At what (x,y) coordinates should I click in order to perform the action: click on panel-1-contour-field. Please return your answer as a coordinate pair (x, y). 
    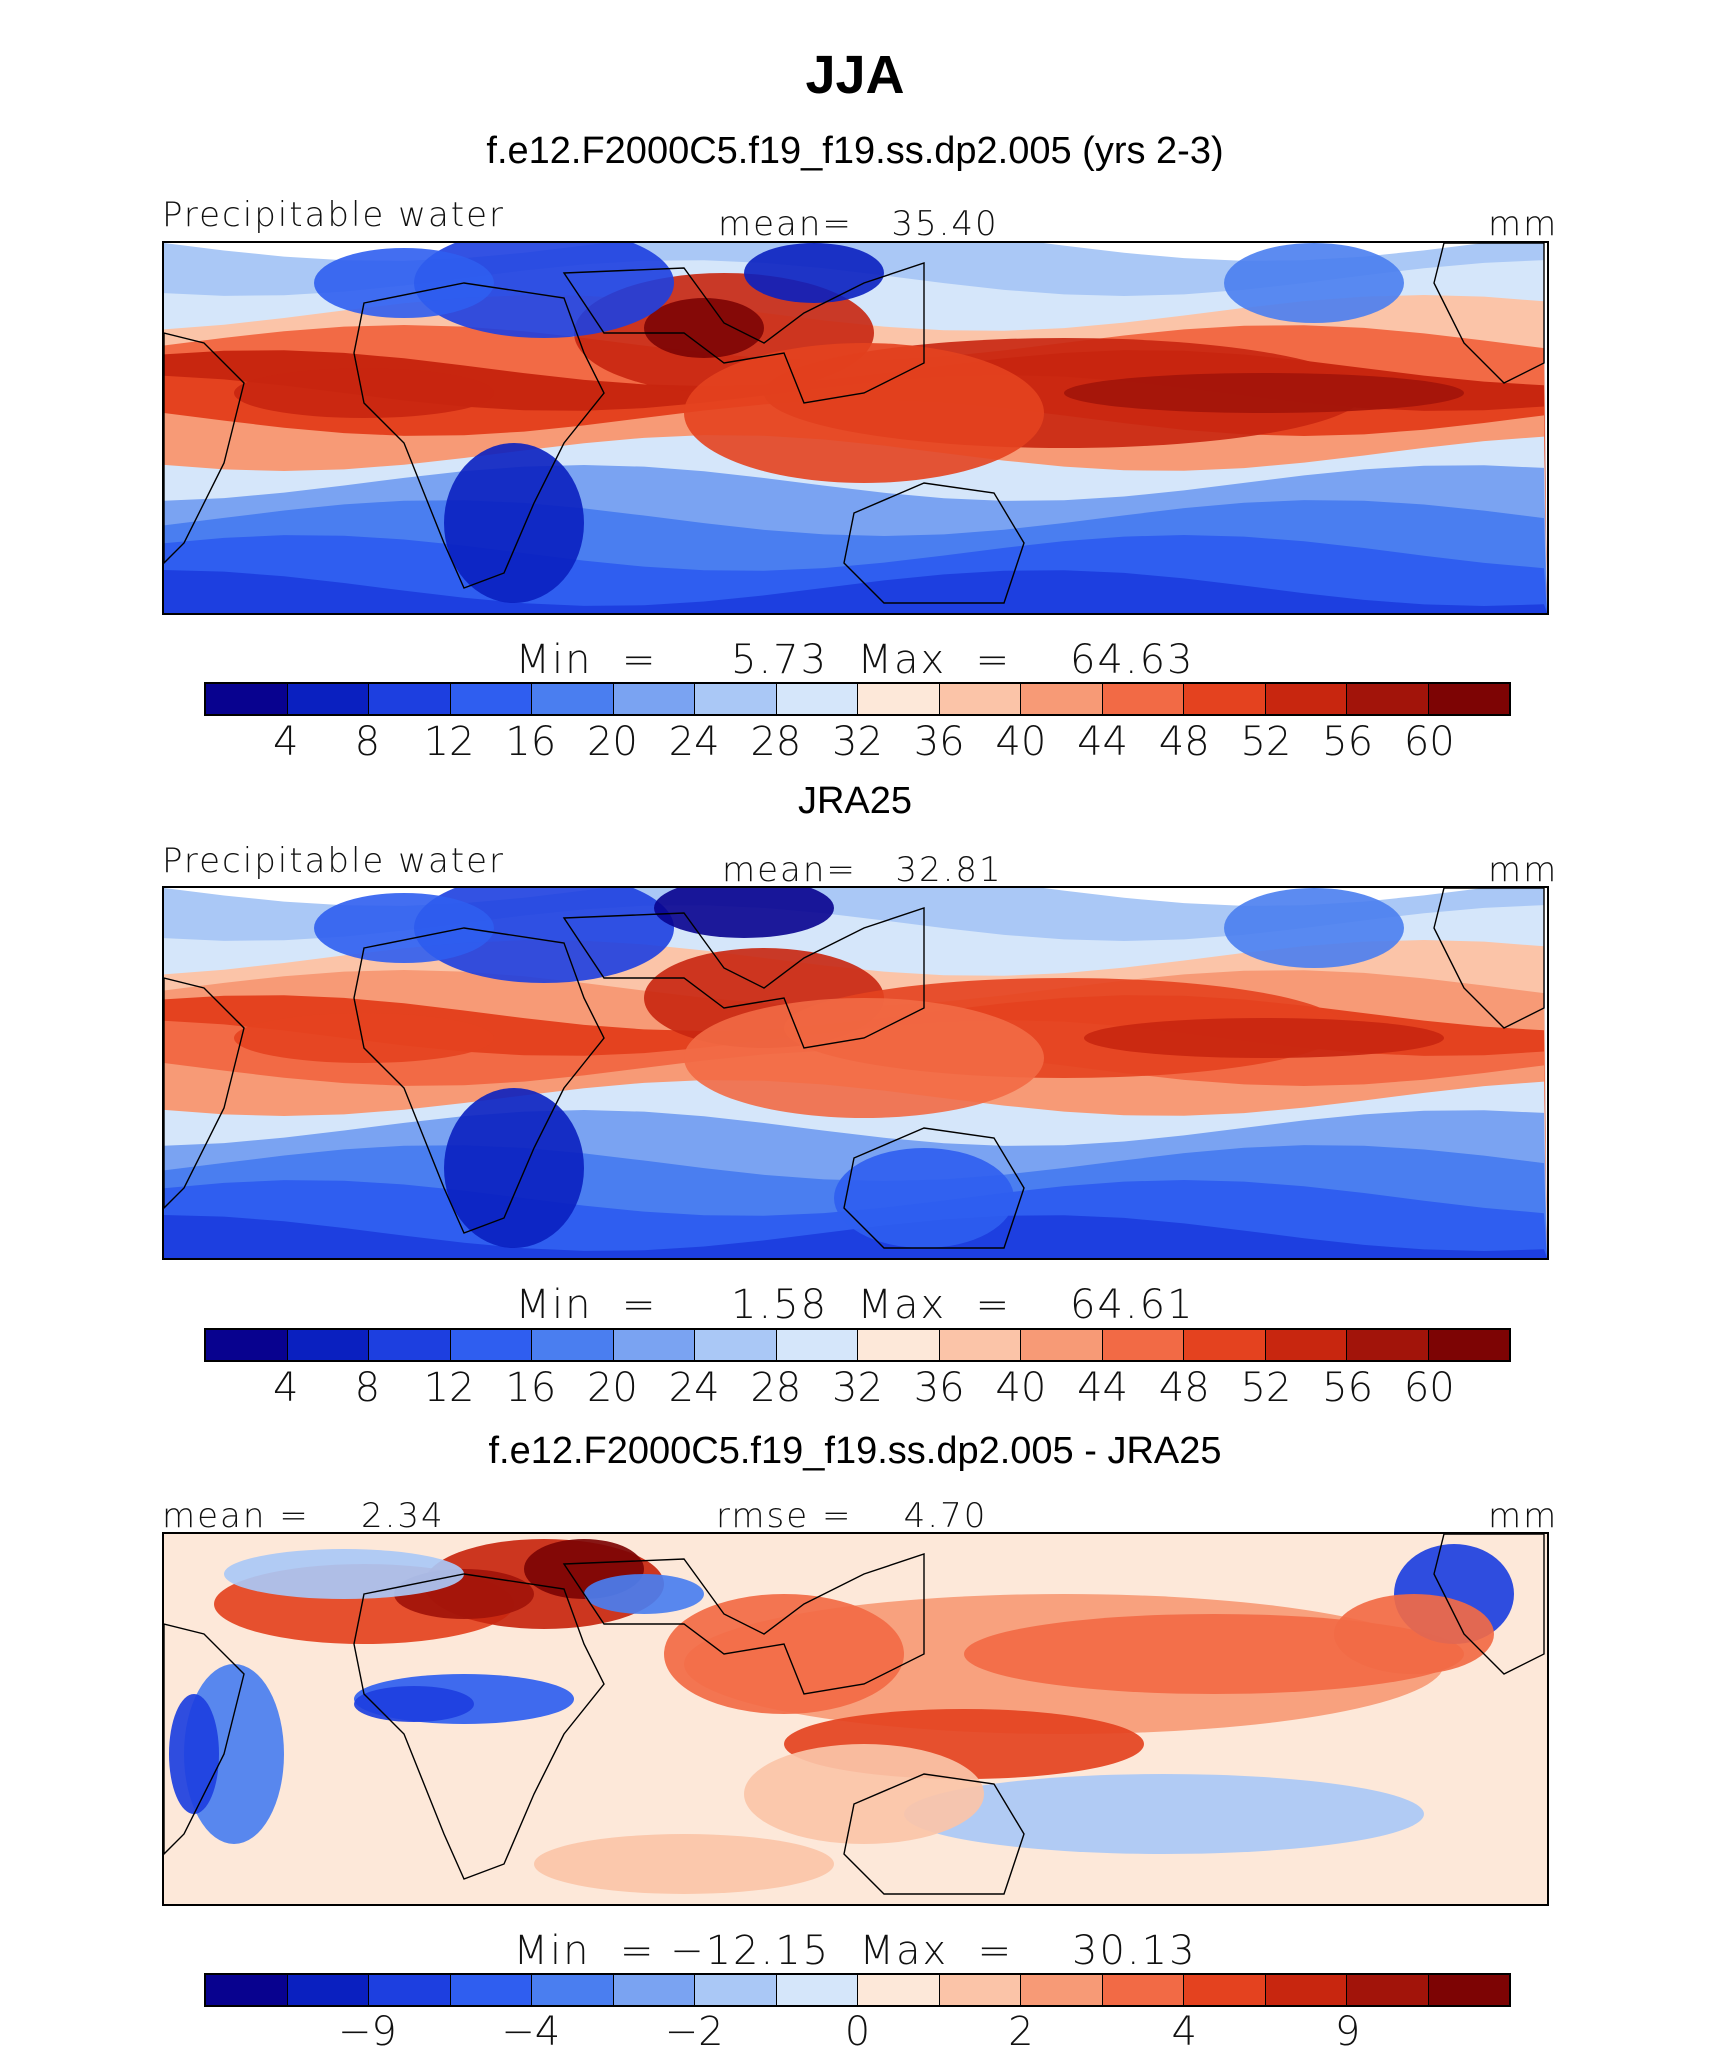
    Looking at the image, I should click on (855, 428).